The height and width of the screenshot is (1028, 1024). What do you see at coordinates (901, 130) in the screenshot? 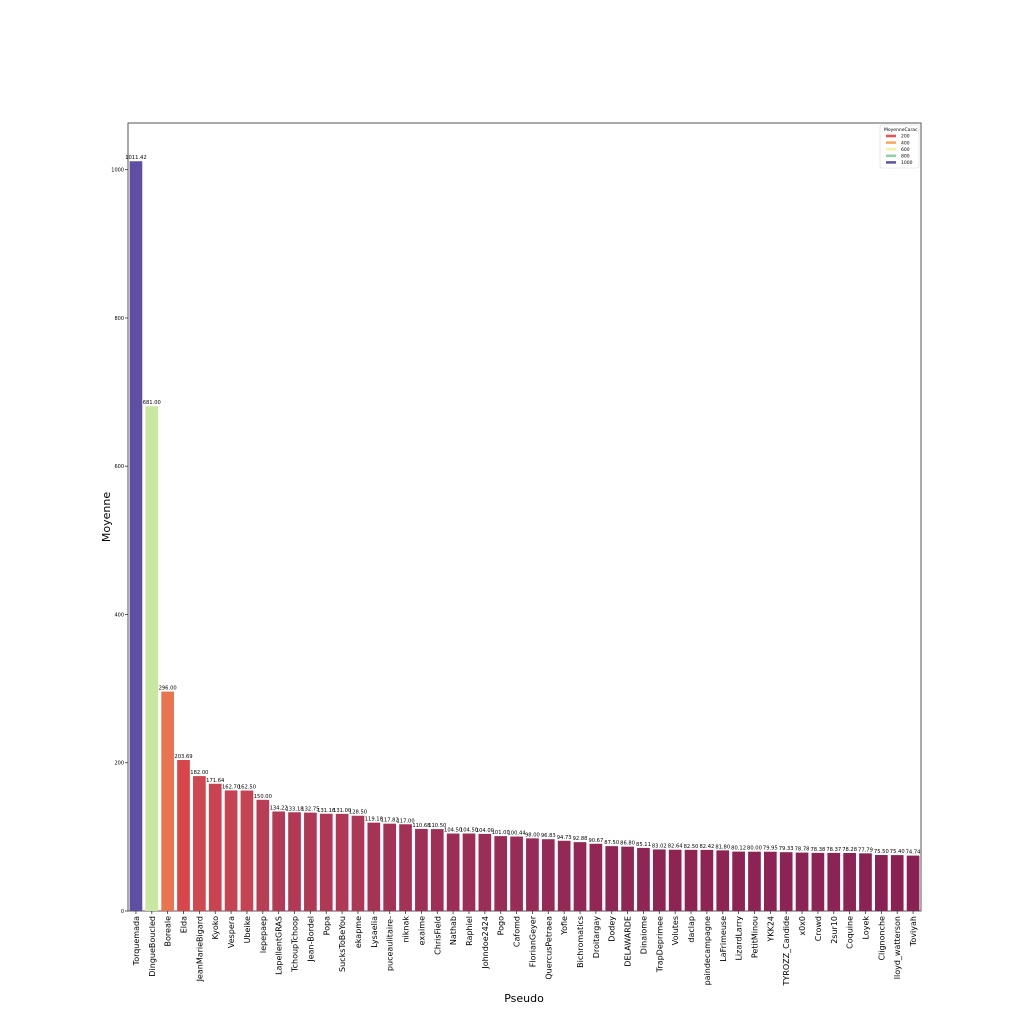
I see `legend-title: MoyenneCarac` at bounding box center [901, 130].